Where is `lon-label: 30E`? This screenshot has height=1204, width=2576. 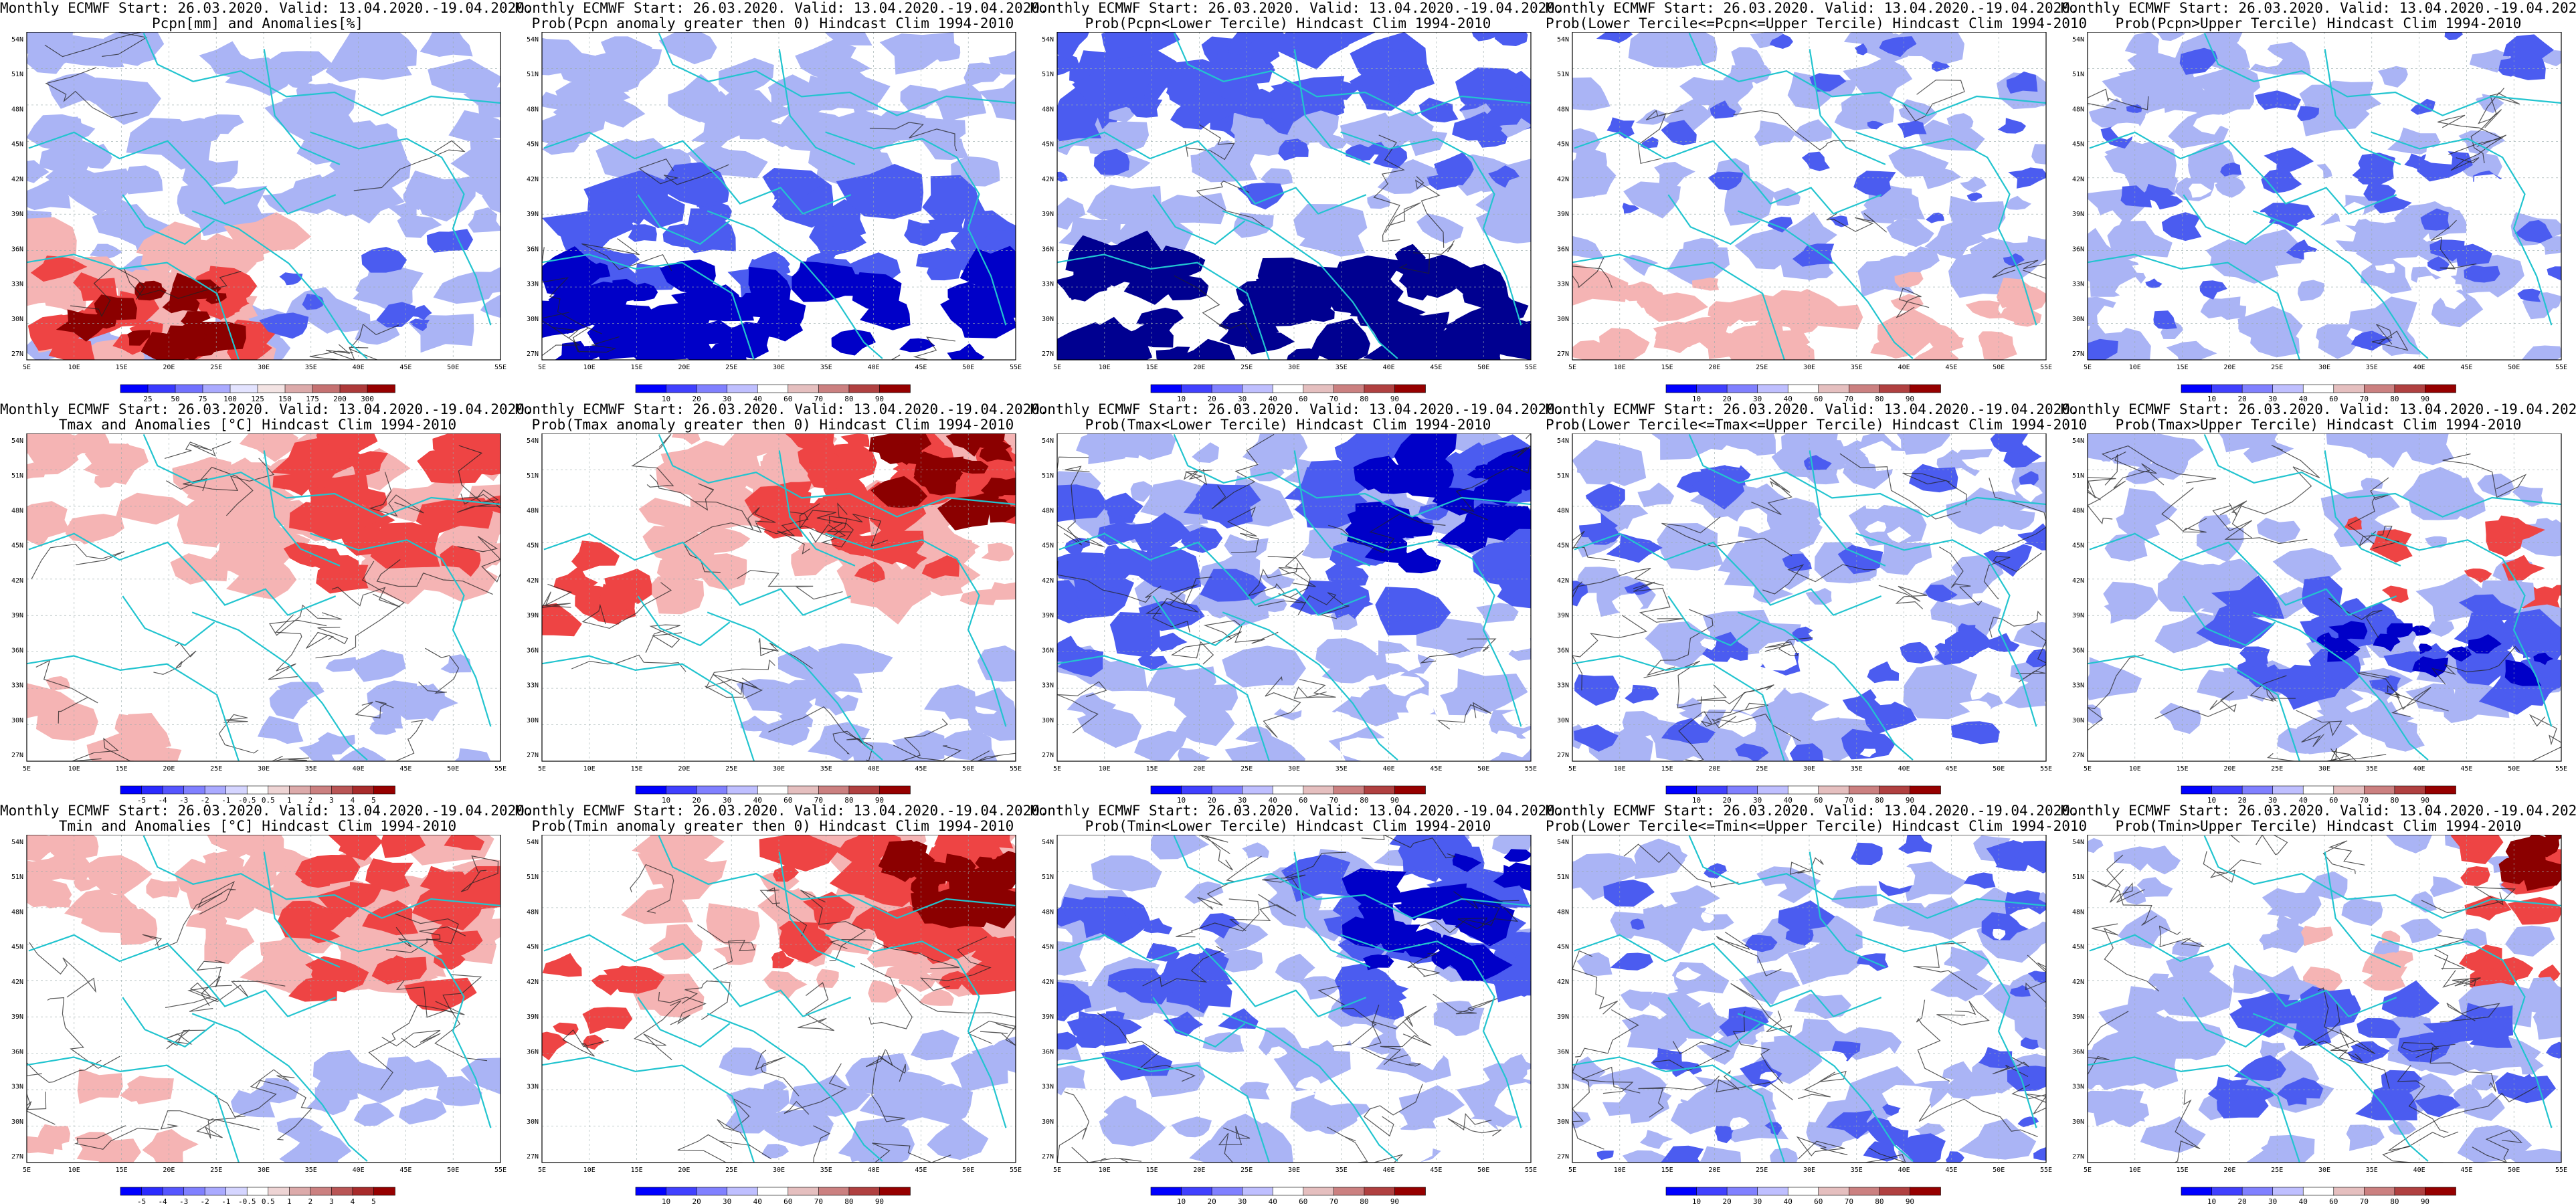
lon-label: 30E is located at coordinates (1809, 367).